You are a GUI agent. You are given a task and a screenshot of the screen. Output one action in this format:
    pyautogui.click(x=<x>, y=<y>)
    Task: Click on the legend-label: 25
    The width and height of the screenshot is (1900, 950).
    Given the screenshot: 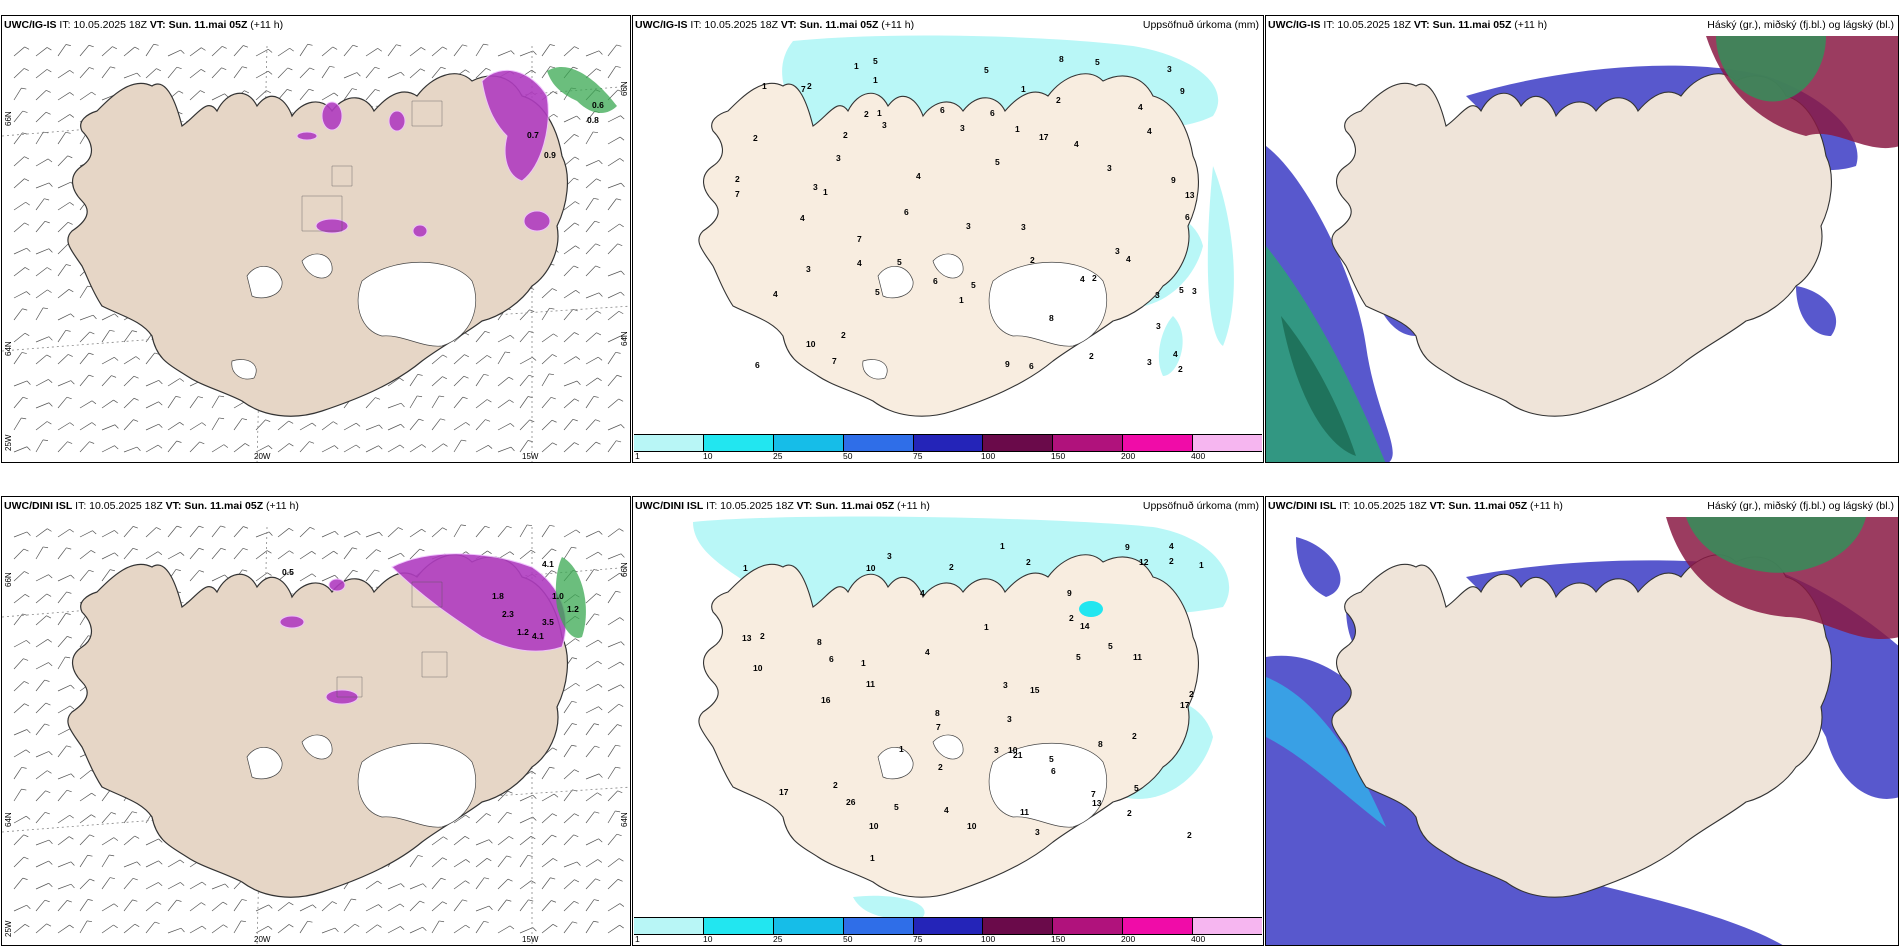 What is the action you would take?
    pyautogui.click(x=778, y=456)
    